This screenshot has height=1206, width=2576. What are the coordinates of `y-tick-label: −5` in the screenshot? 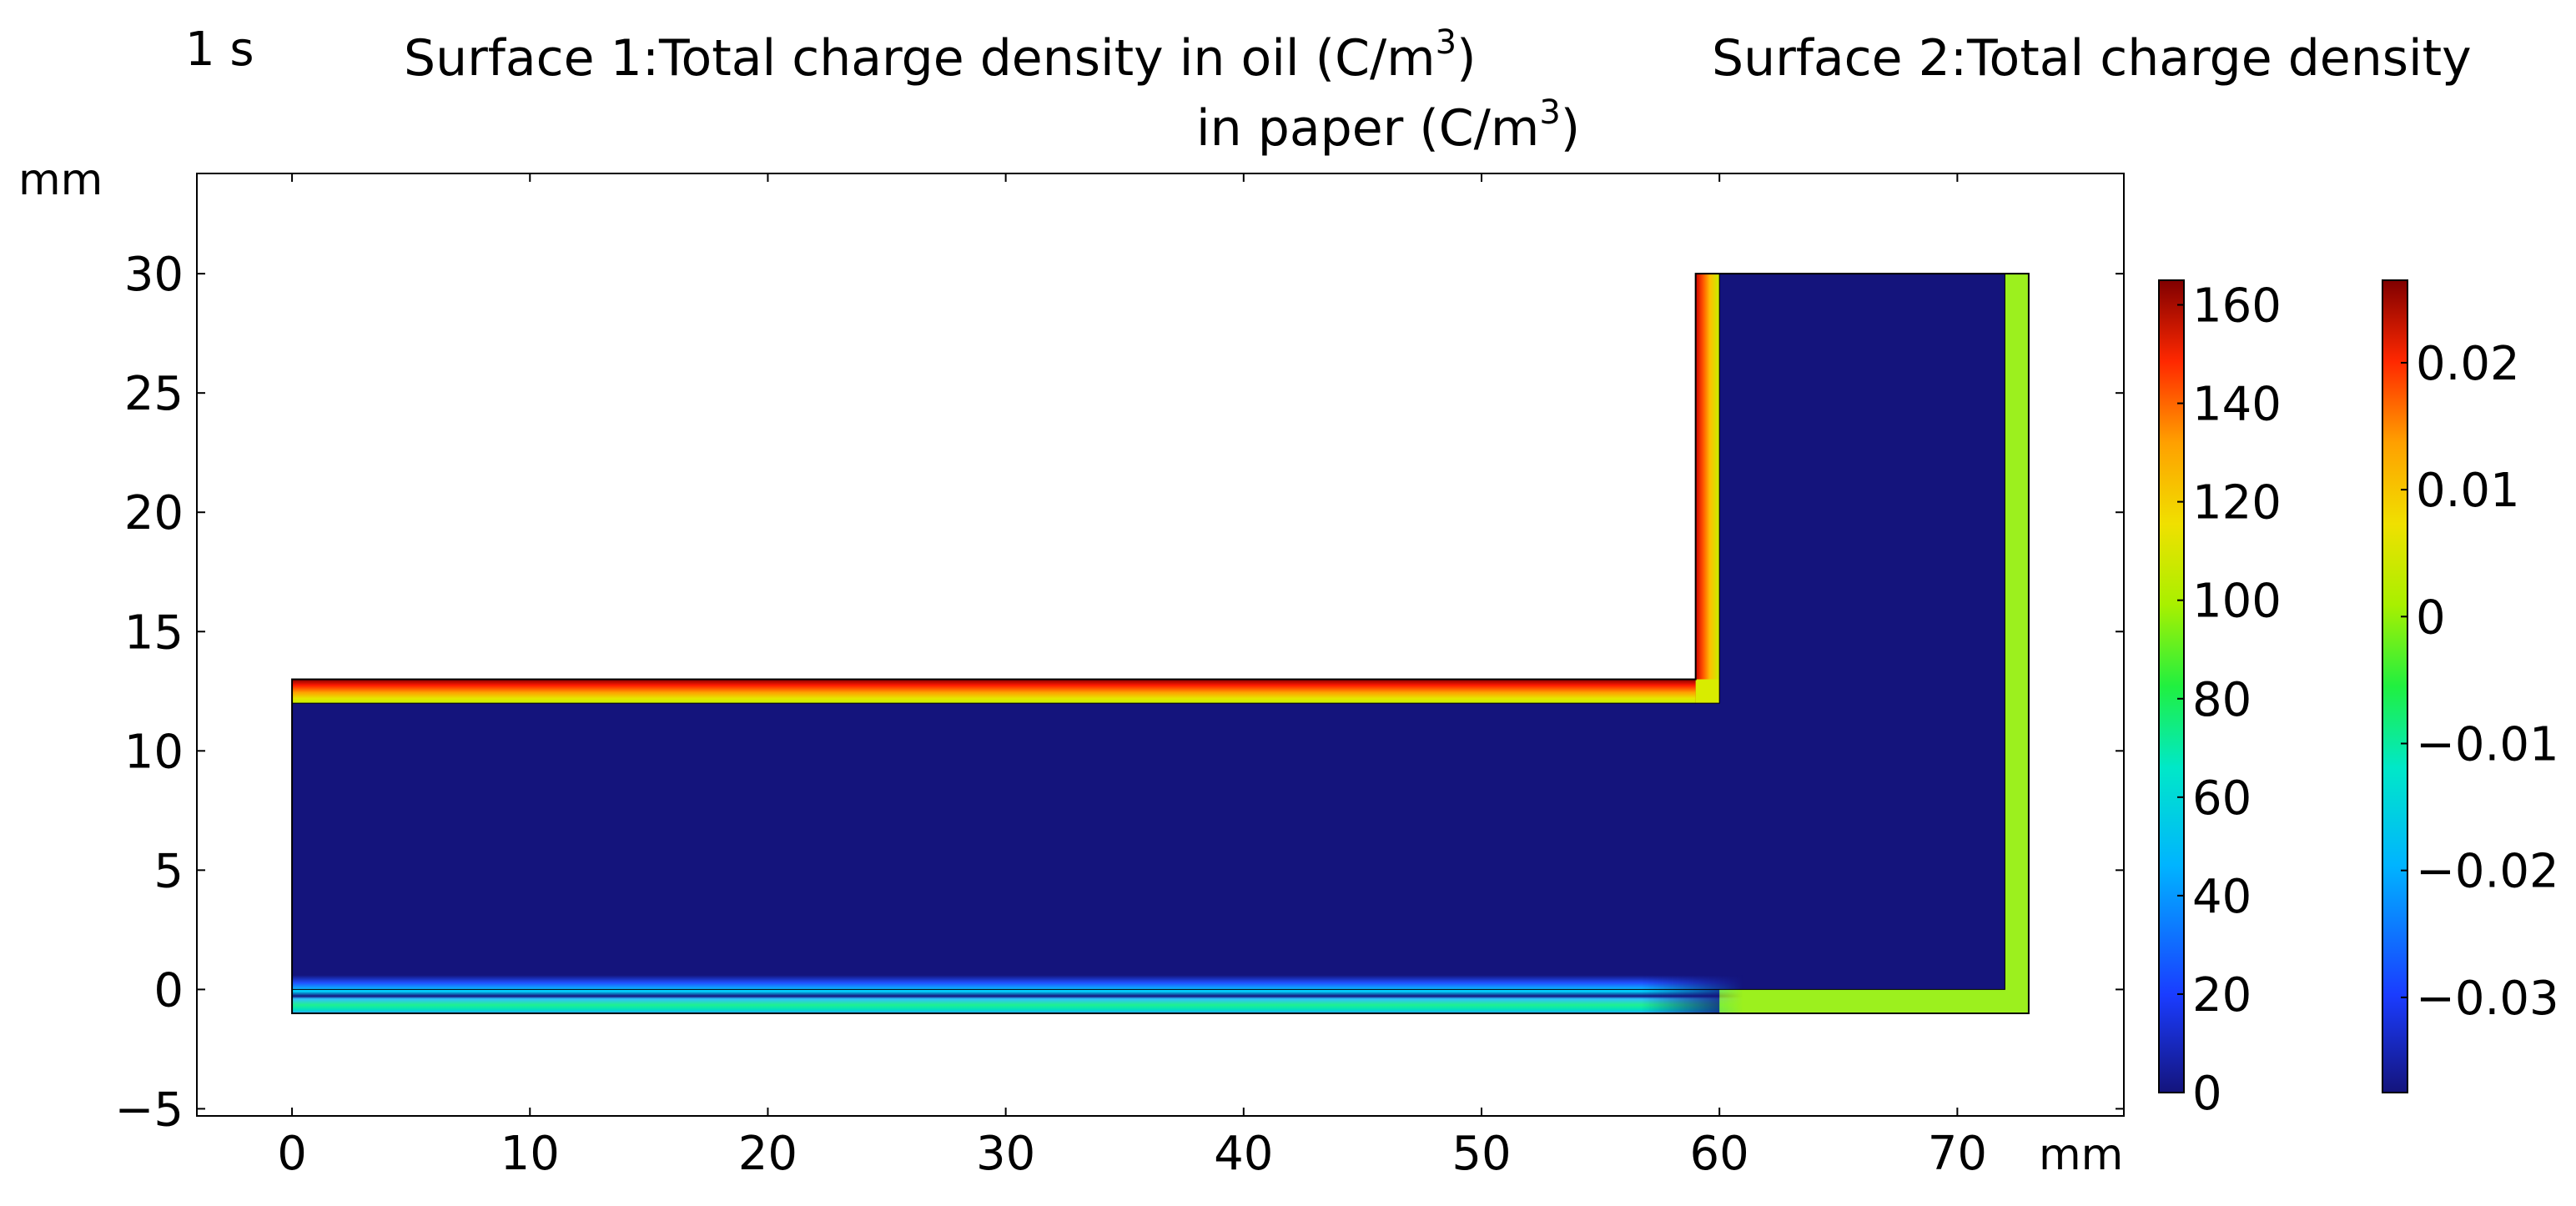 It's located at (149, 1110).